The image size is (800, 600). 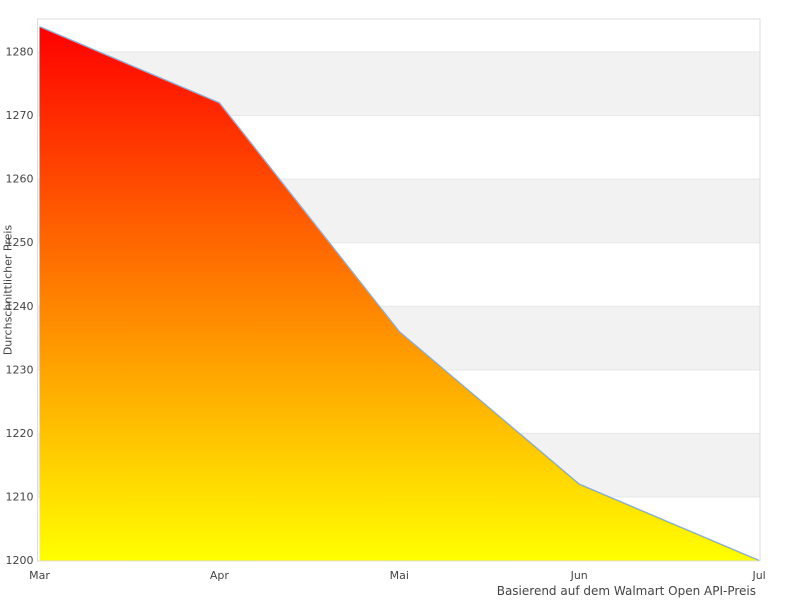 I want to click on x-tick-label: Apr, so click(x=220, y=575).